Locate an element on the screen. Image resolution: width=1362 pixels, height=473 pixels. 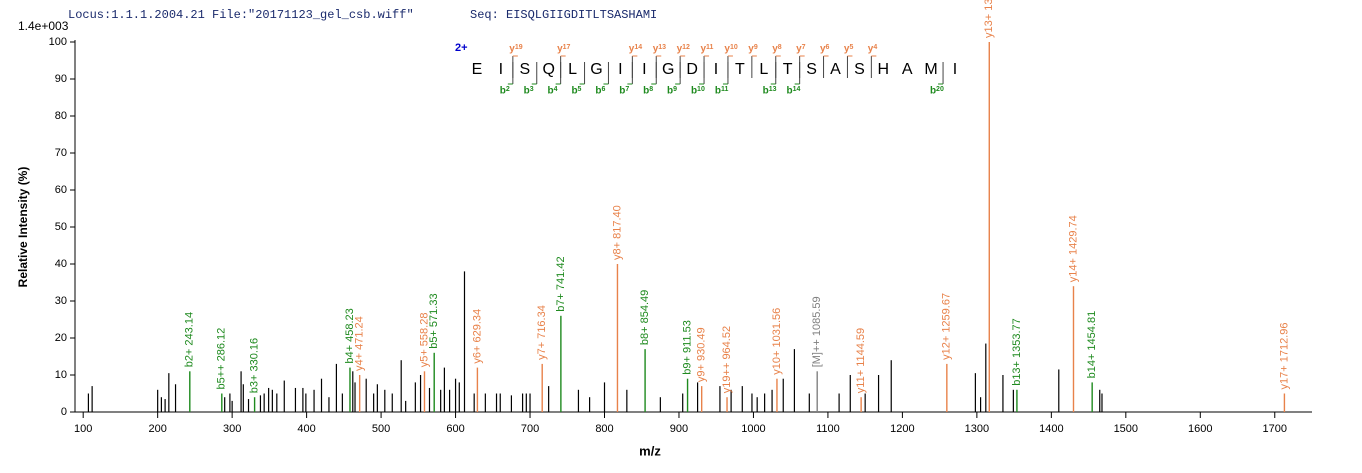
x-tick-label: 1500 is located at coordinates (1126, 429).